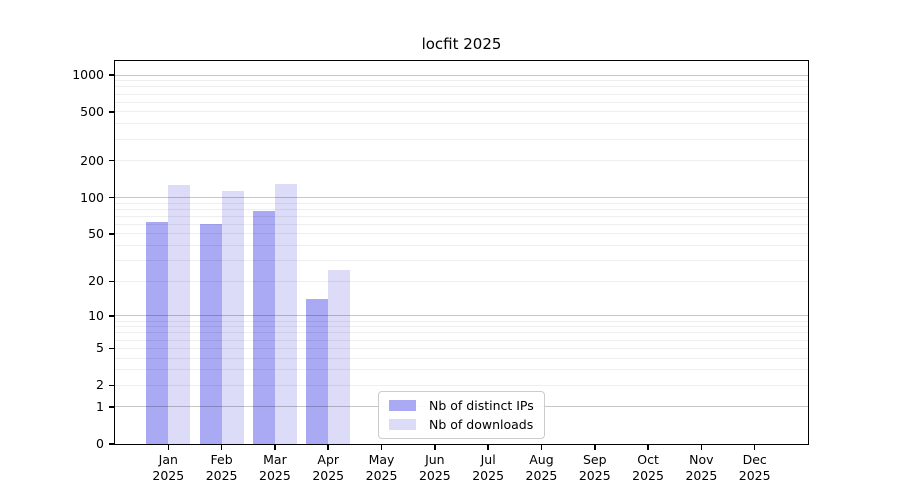  What do you see at coordinates (402, 405) in the screenshot?
I see `legend-swatch-distinct-ips-icon` at bounding box center [402, 405].